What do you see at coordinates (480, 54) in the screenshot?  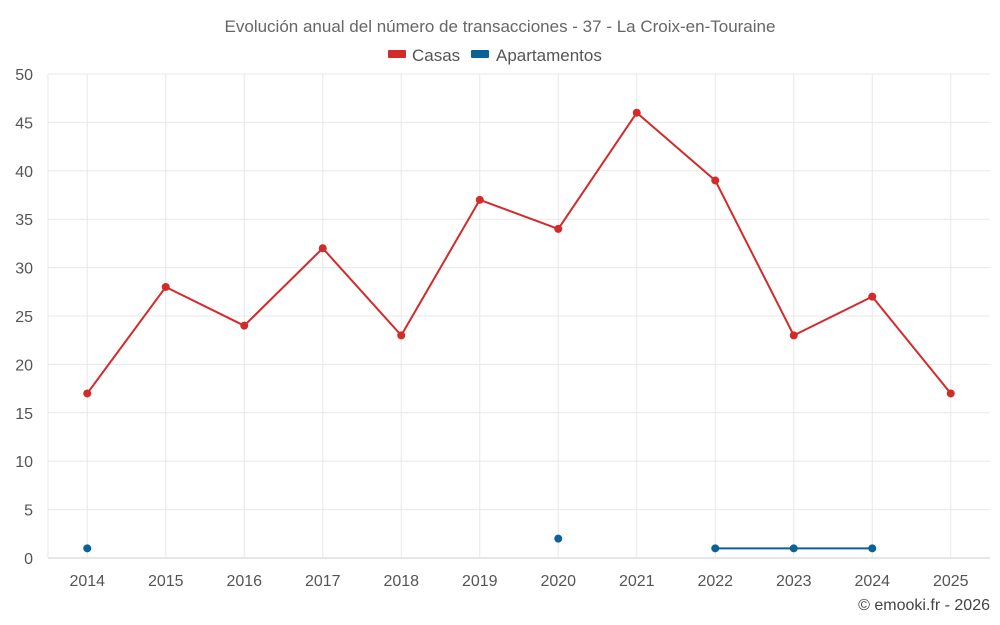 I see `legend-swatch-apartamentos` at bounding box center [480, 54].